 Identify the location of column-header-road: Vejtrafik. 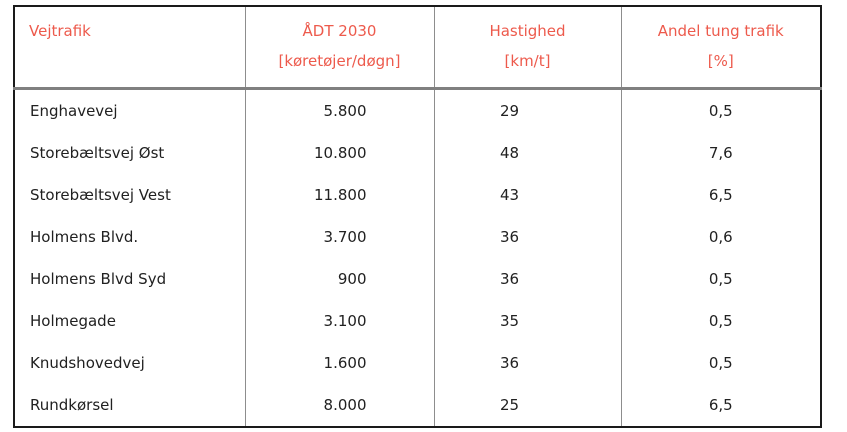
(129, 48).